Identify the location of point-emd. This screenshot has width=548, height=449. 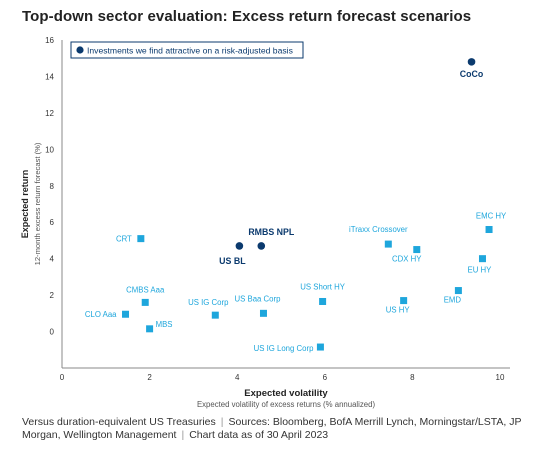
(458, 291).